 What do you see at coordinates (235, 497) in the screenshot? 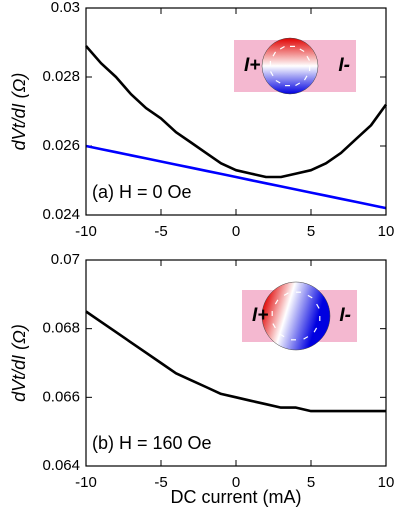
I see `x-axis-label: DC current (mA)` at bounding box center [235, 497].